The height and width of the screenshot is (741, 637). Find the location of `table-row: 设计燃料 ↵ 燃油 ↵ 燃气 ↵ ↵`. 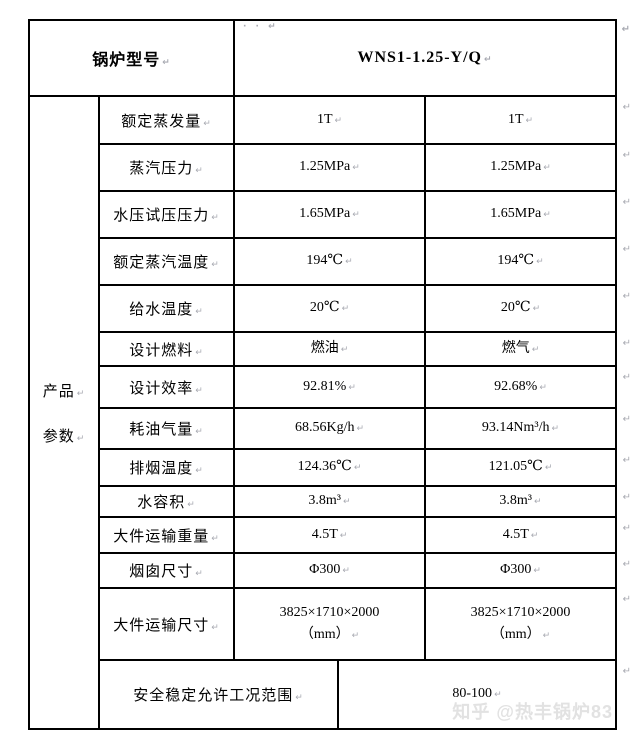

table-row: 设计燃料 ↵ 燃油 ↵ 燃气 ↵ ↵ is located at coordinates (330, 349).